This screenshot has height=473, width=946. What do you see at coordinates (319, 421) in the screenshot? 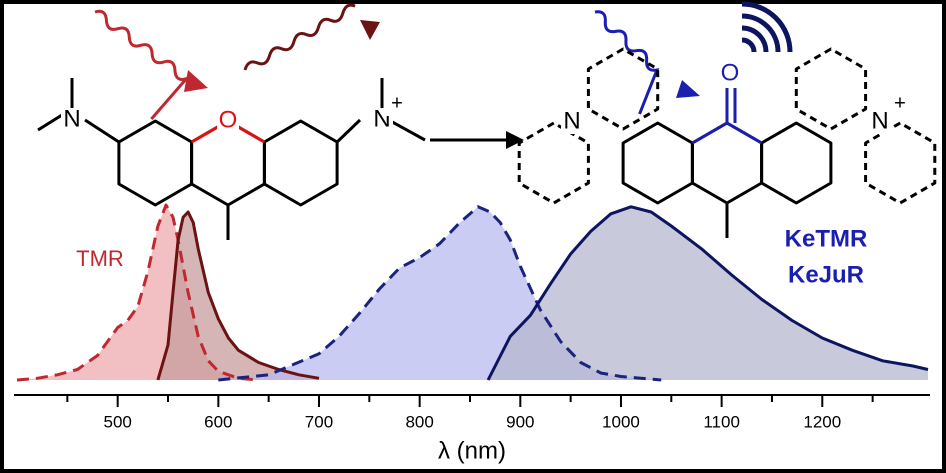
I see `x-tick-label: 700` at bounding box center [319, 421].